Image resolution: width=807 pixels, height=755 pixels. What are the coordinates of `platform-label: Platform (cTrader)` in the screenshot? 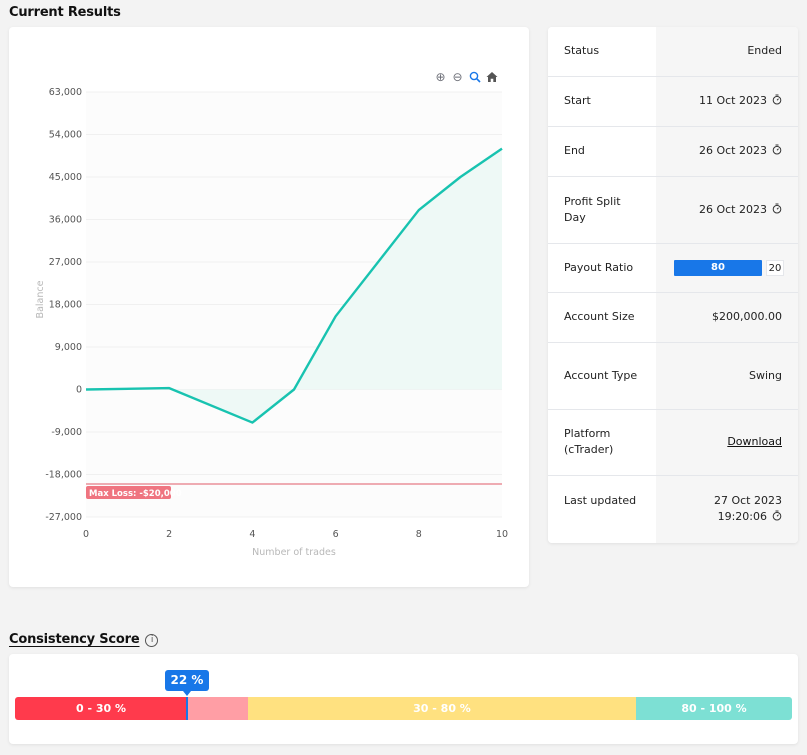 It's located at (602, 442).